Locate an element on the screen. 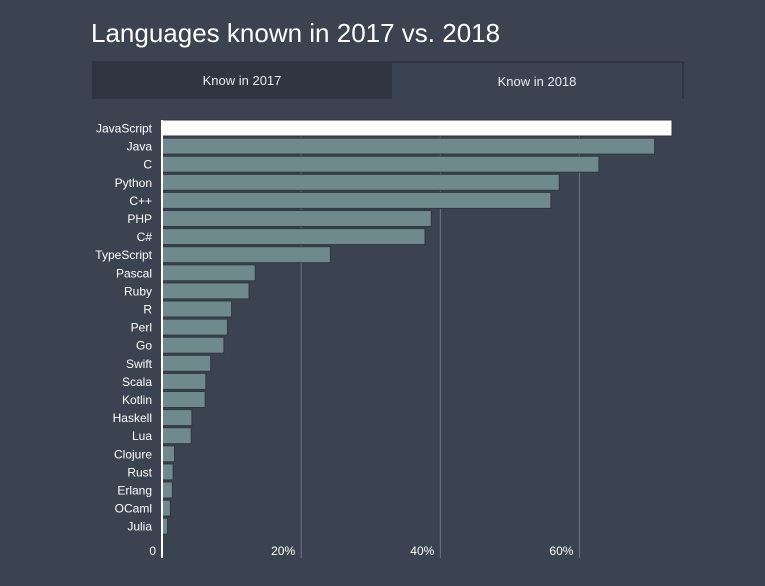 This screenshot has width=765, height=586. bar-clojure is located at coordinates (168, 454).